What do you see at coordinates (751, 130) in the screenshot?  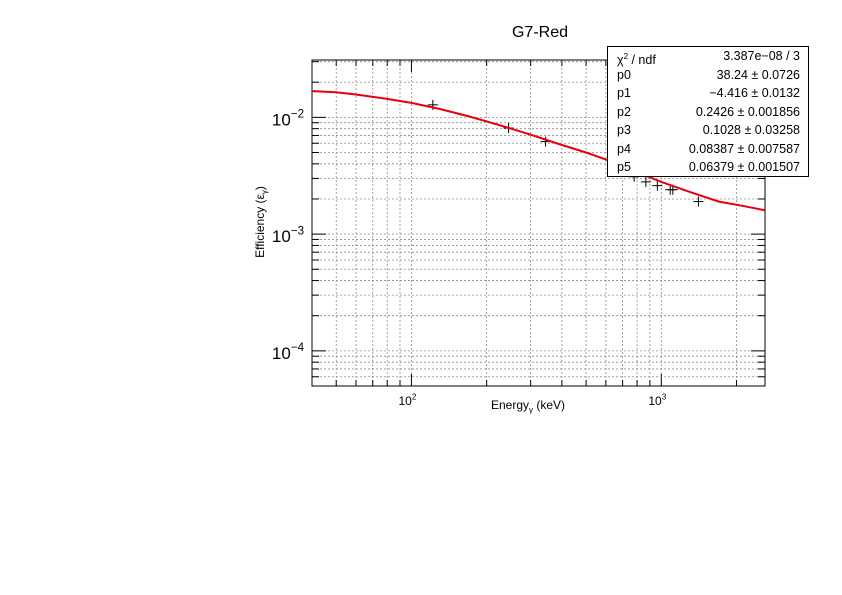 I see `fit-stat-value: 0.1028 ± 0.03258` at bounding box center [751, 130].